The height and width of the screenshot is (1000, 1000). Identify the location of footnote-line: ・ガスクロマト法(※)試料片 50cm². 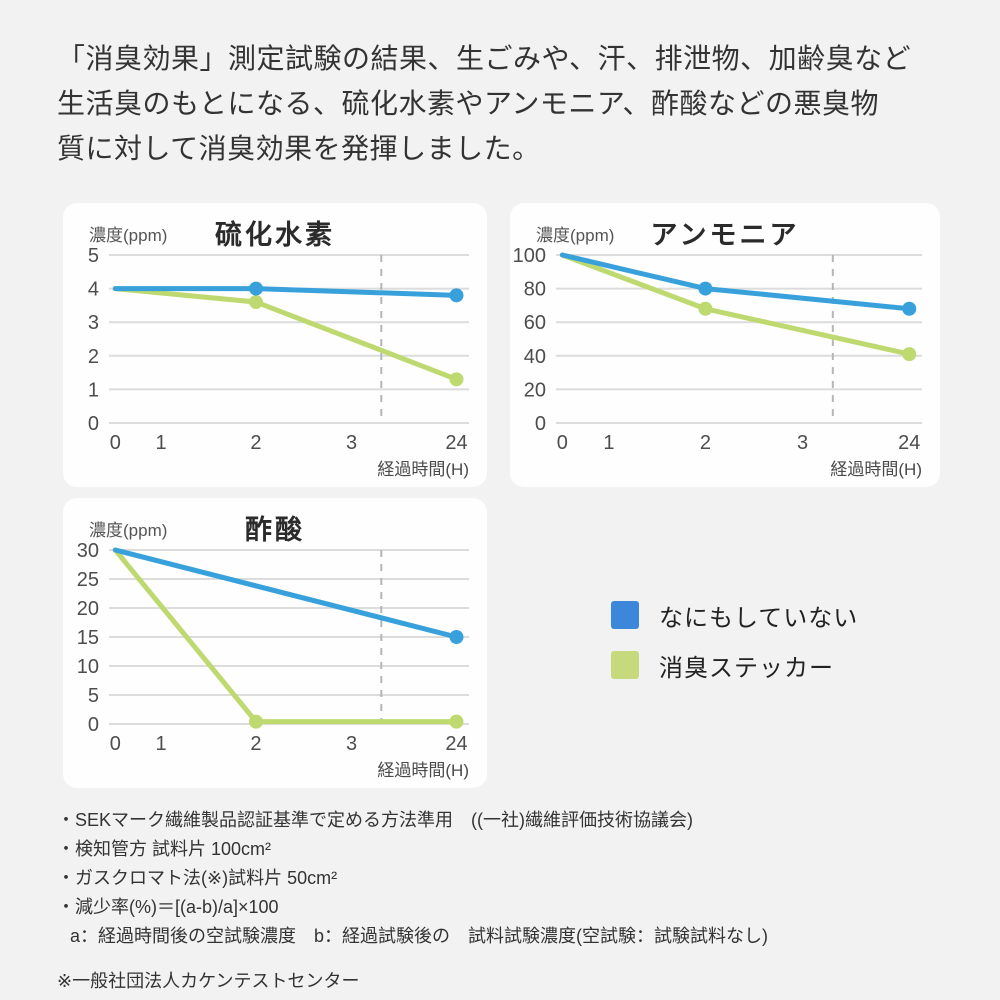
(197, 878).